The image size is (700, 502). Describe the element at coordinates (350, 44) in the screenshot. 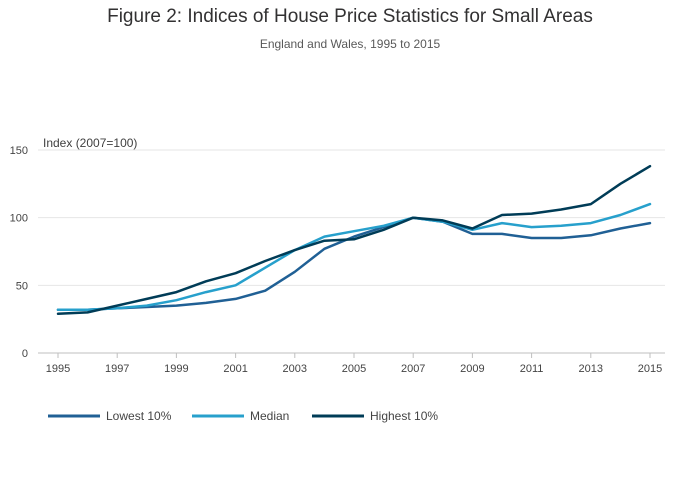

I see `chart-subtitle: England and Wales, 1995 to 2015` at that location.